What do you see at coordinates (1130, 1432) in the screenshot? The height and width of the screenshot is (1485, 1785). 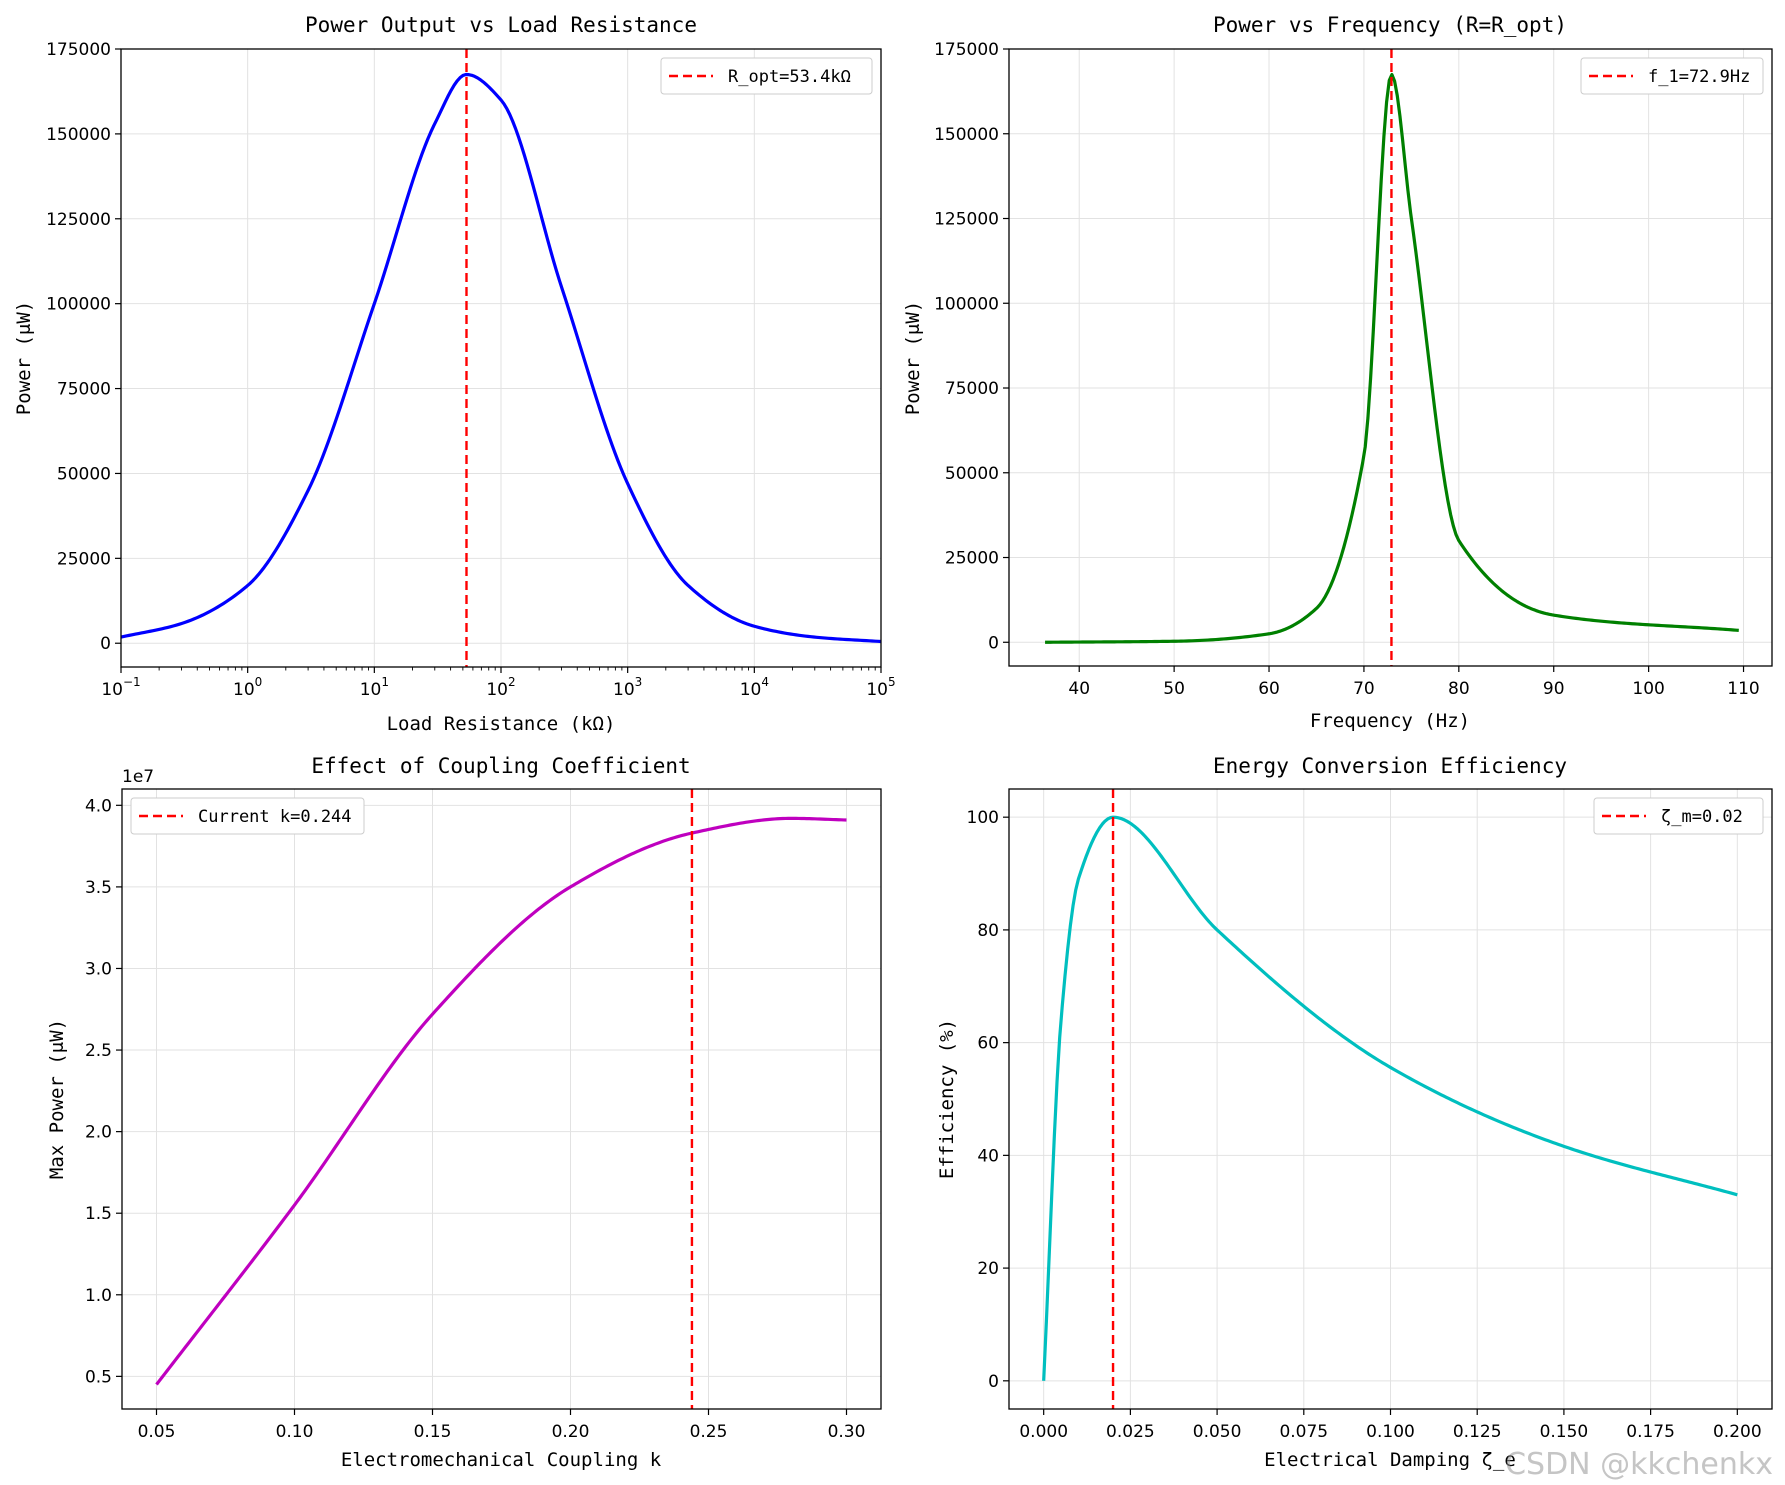 I see `x-tick-label: 0.025` at bounding box center [1130, 1432].